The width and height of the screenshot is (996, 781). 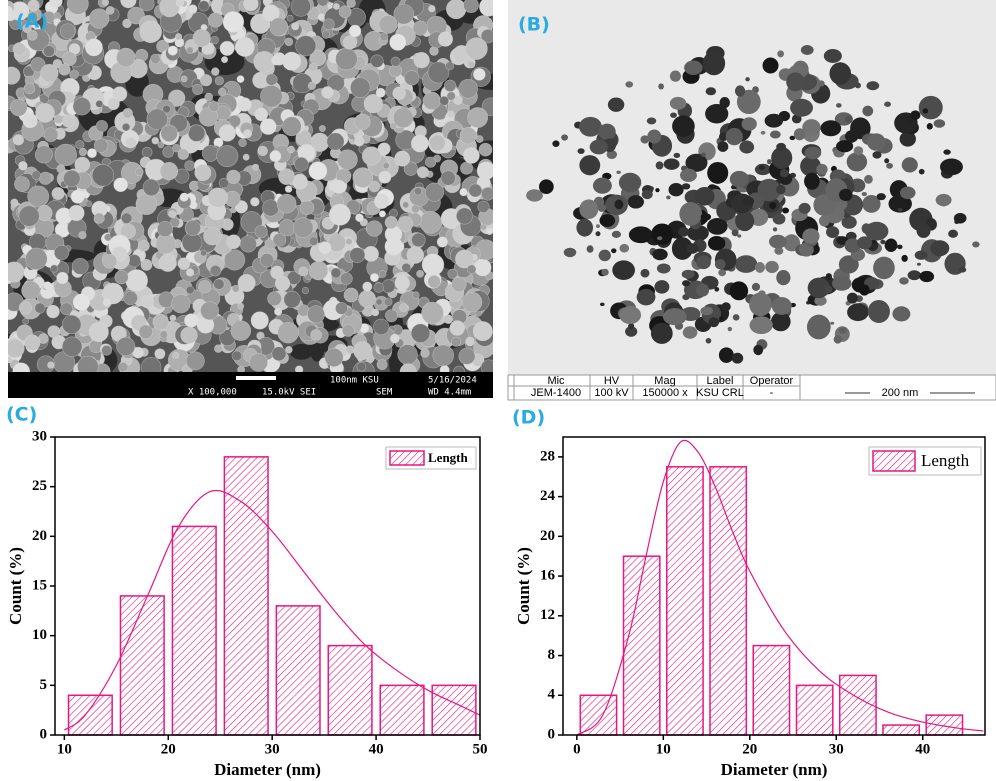 I want to click on x-tick-label: 40, so click(x=922, y=749).